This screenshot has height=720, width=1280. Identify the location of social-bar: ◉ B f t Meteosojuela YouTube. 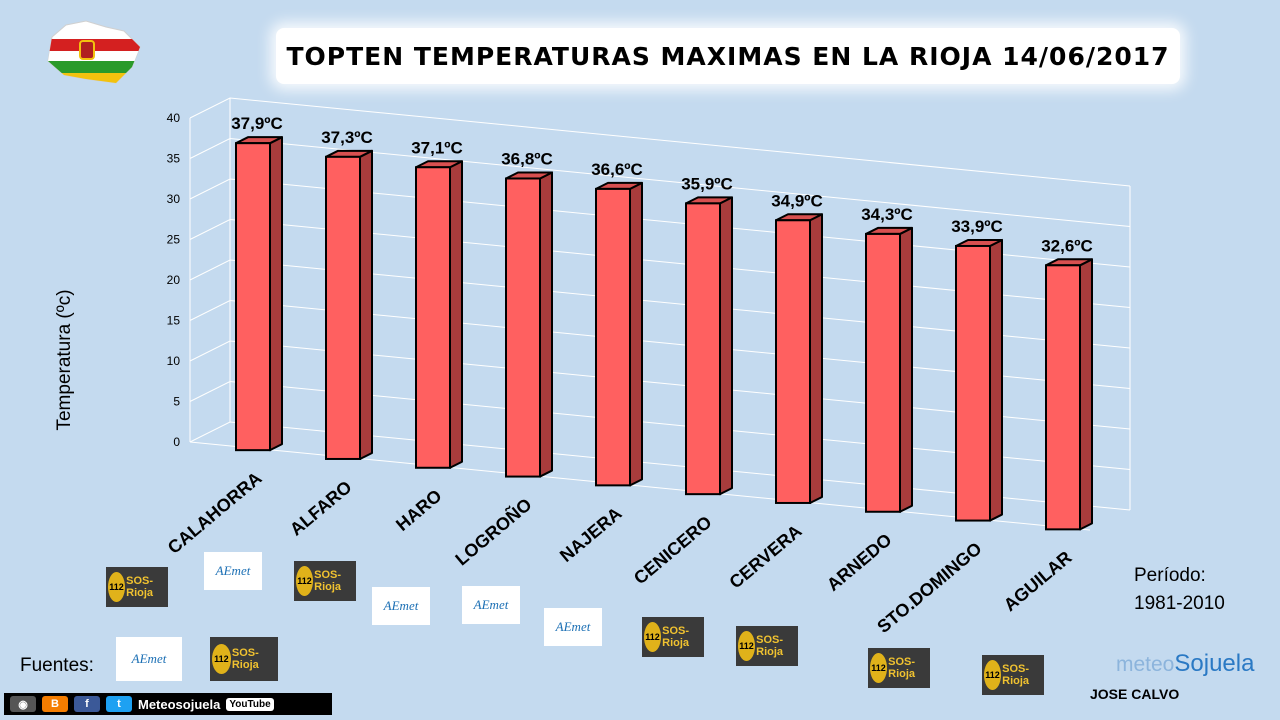
(168, 704).